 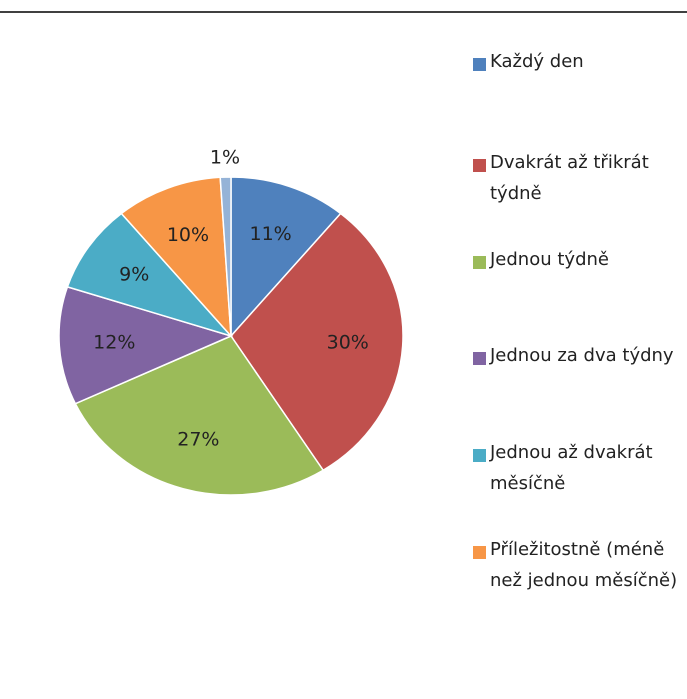 What do you see at coordinates (348, 342) in the screenshot?
I see `data-label: 30%` at bounding box center [348, 342].